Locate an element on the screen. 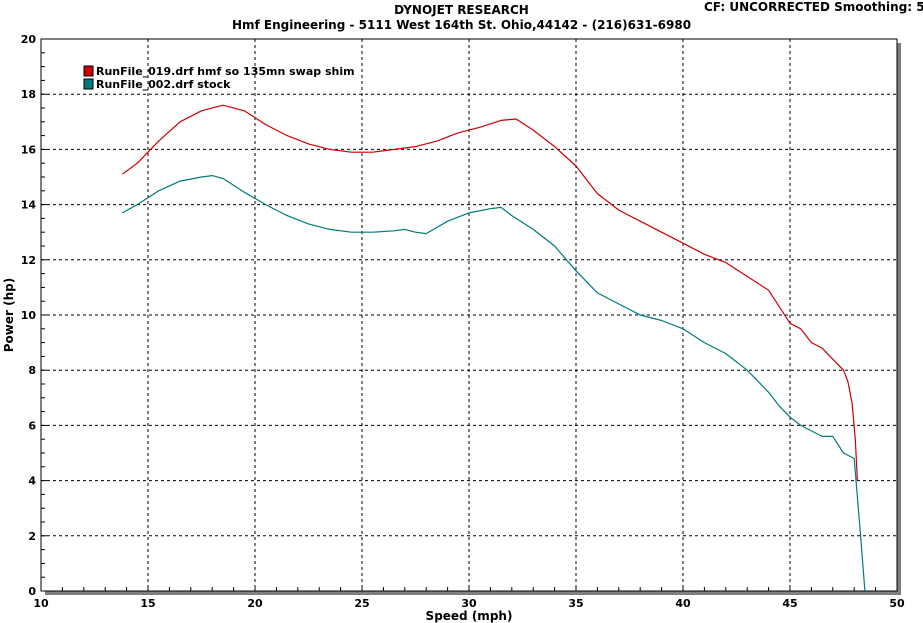 The height and width of the screenshot is (623, 923). x-tick-label: 20 is located at coordinates (255, 603).